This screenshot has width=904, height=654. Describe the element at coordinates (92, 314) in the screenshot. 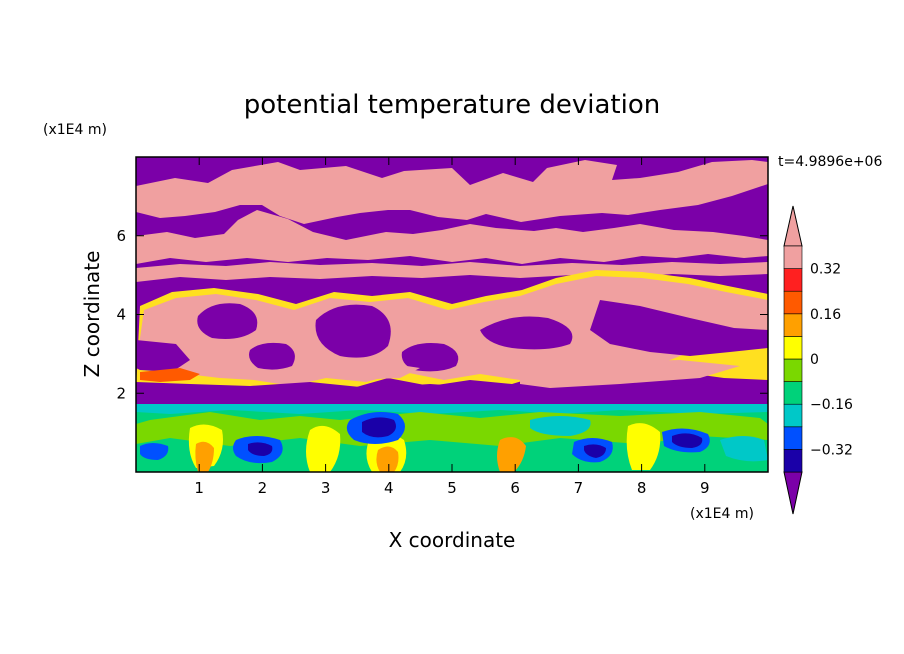

I see `y-axis-label: Z coordinate` at that location.